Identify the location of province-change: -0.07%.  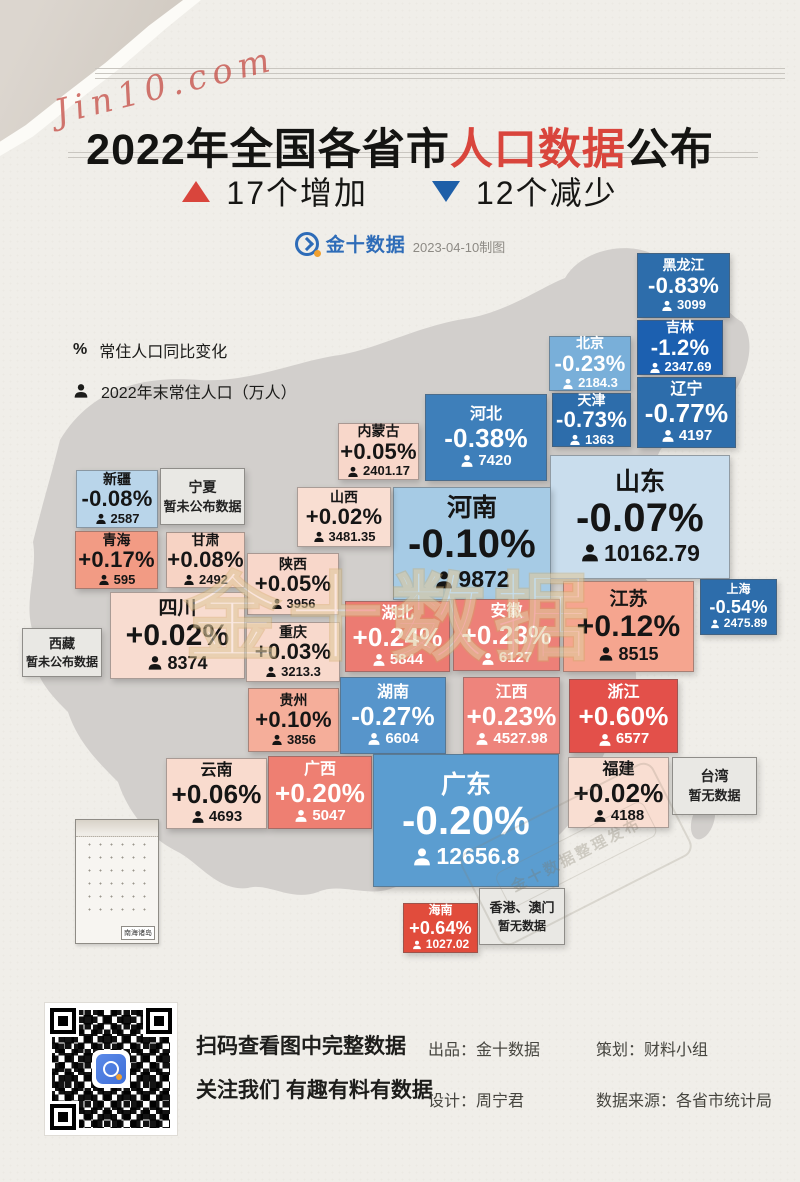
(640, 517).